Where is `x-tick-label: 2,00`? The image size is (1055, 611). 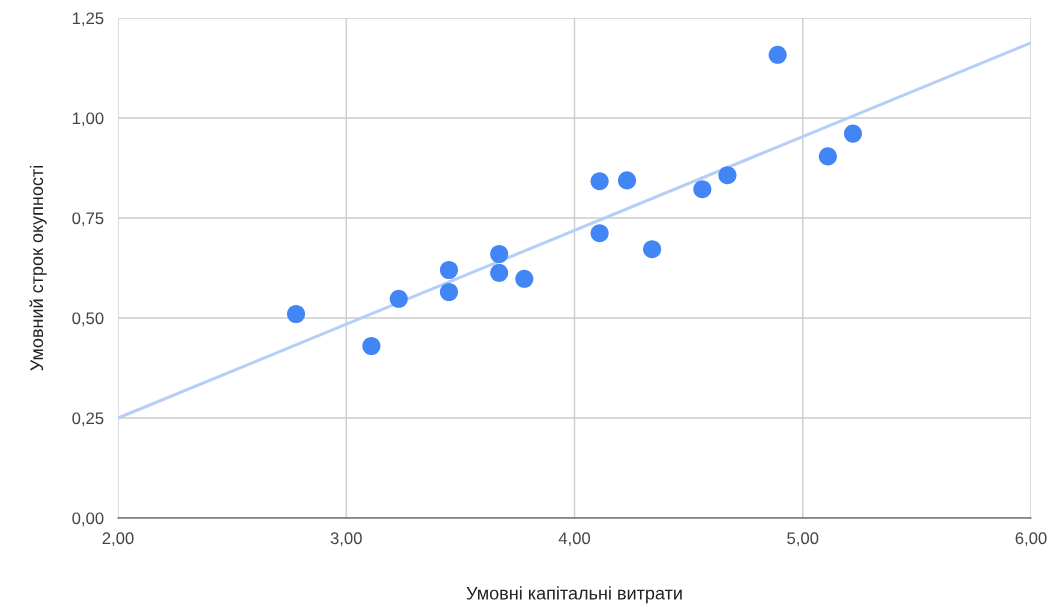
x-tick-label: 2,00 is located at coordinates (118, 539).